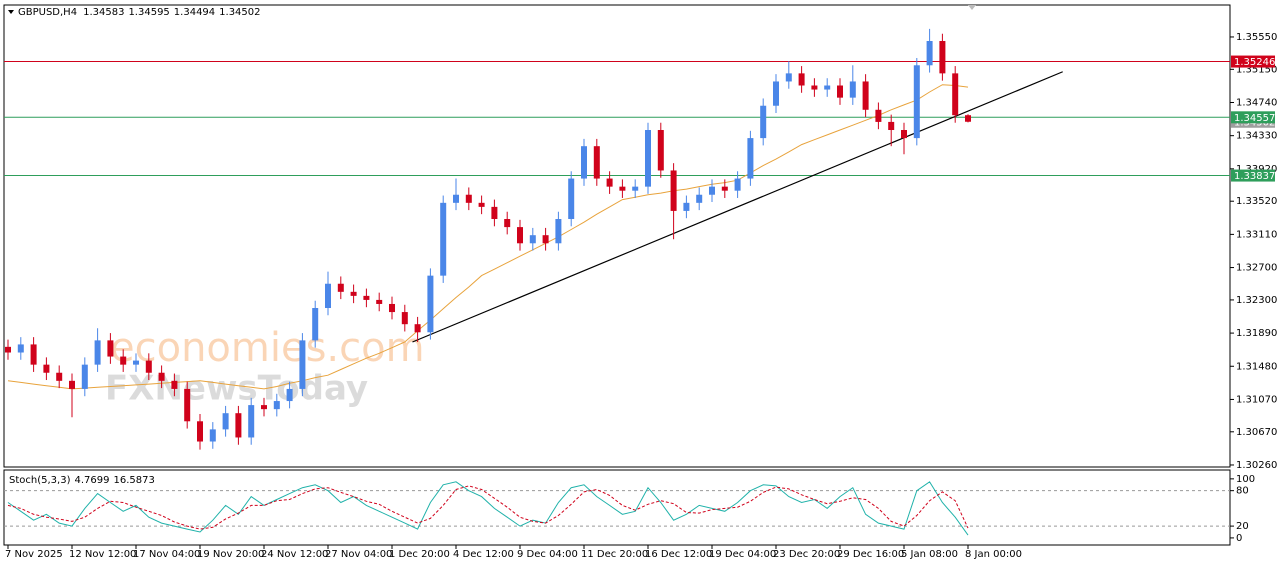 This screenshot has width=1280, height=567. Describe the element at coordinates (614, 554) in the screenshot. I see `x-tick-label: 11 Dec 20:00` at that location.